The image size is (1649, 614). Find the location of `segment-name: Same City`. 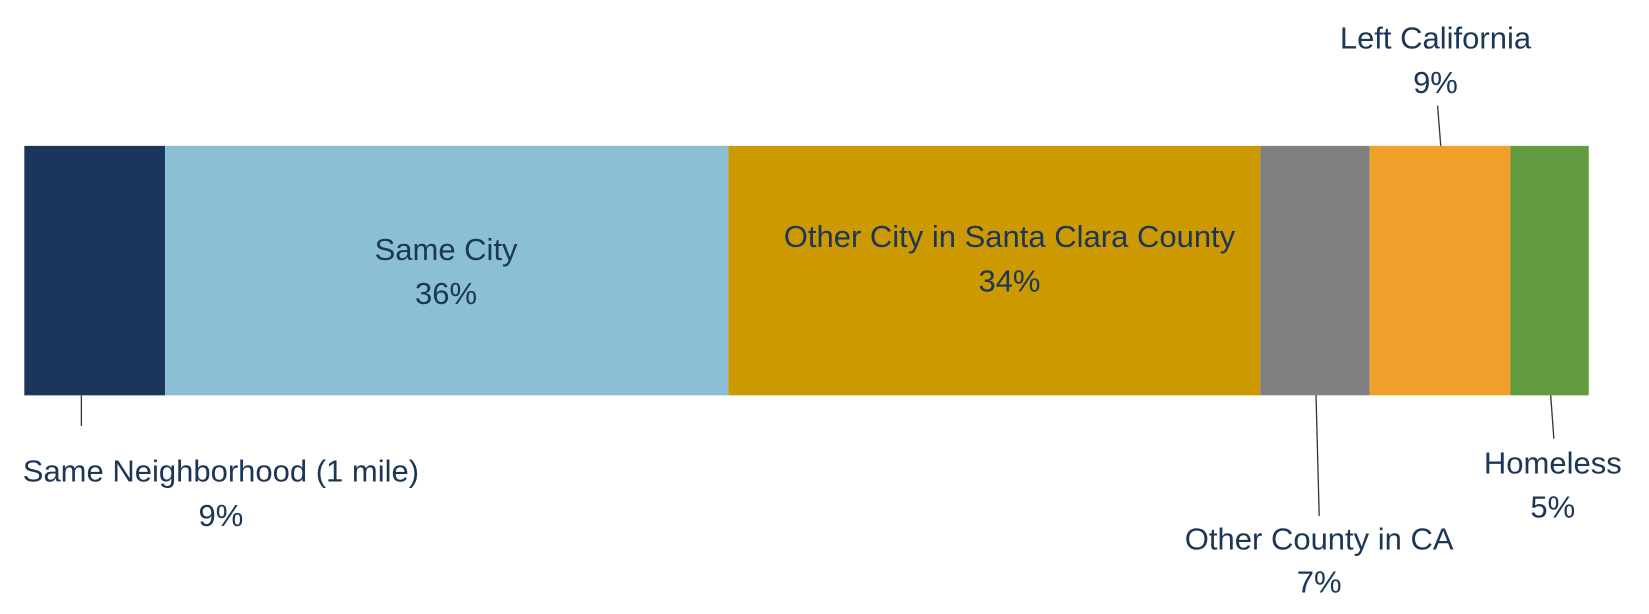

segment-name: Same City is located at coordinates (446, 249).